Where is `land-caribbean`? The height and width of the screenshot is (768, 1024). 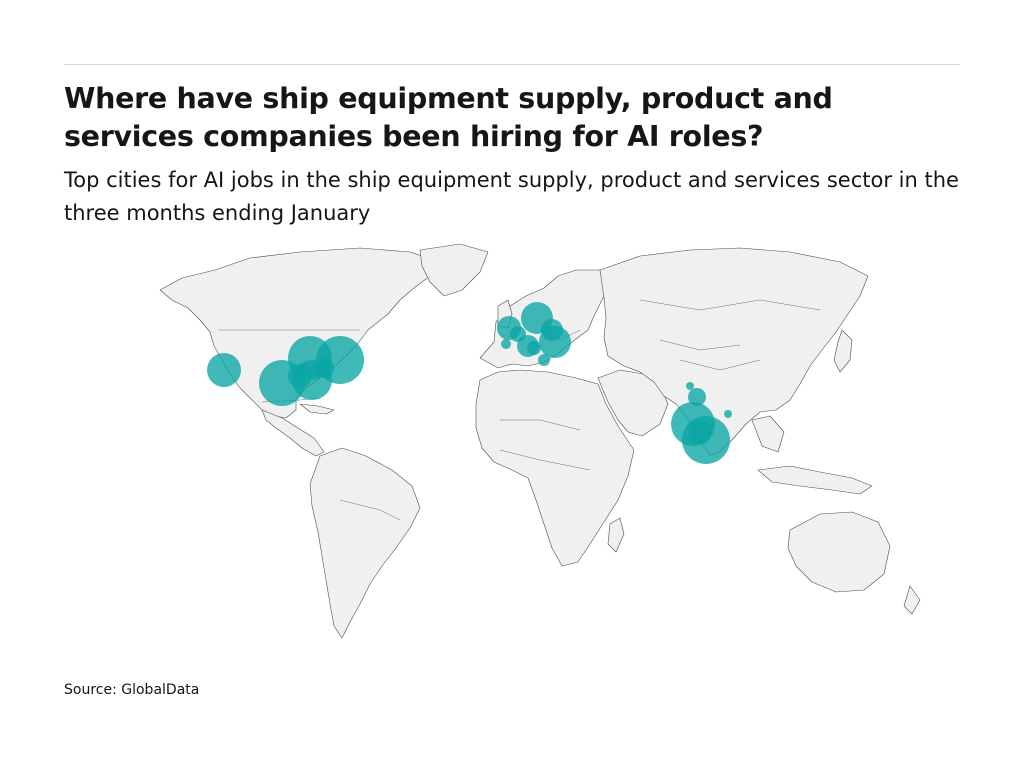
land-caribbean is located at coordinates (317, 409).